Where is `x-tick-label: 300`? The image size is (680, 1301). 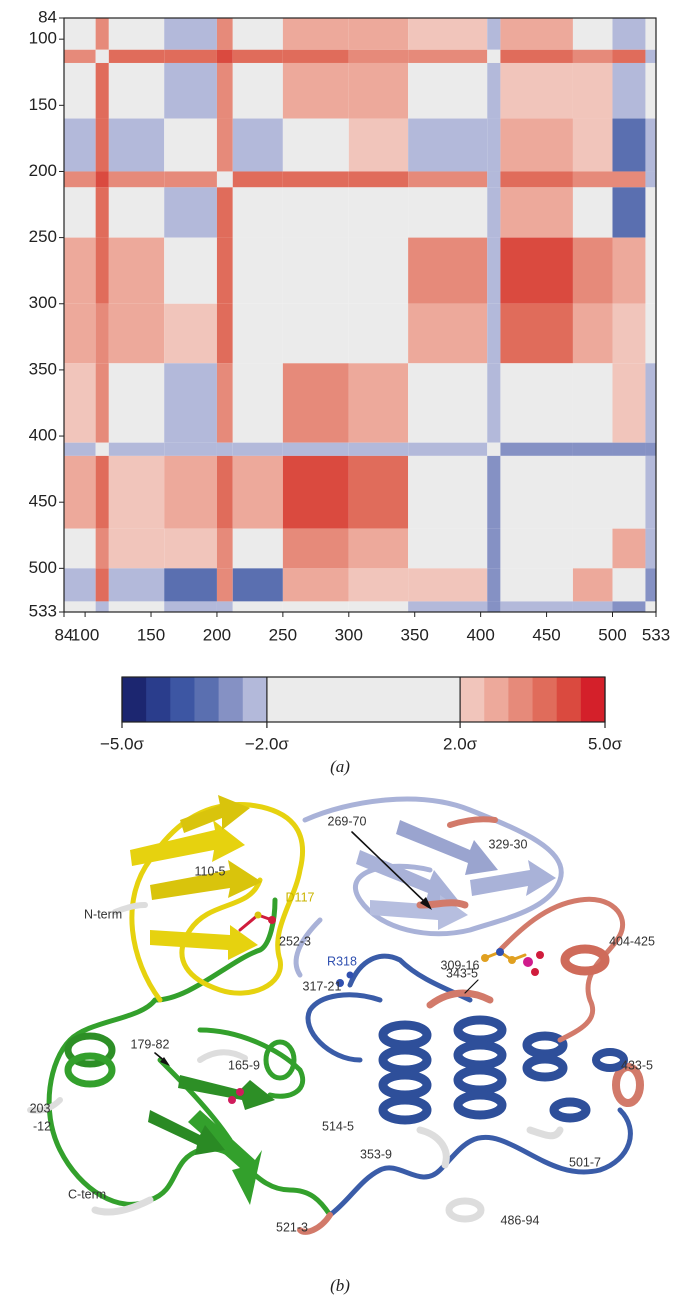 x-tick-label: 300 is located at coordinates (349, 634).